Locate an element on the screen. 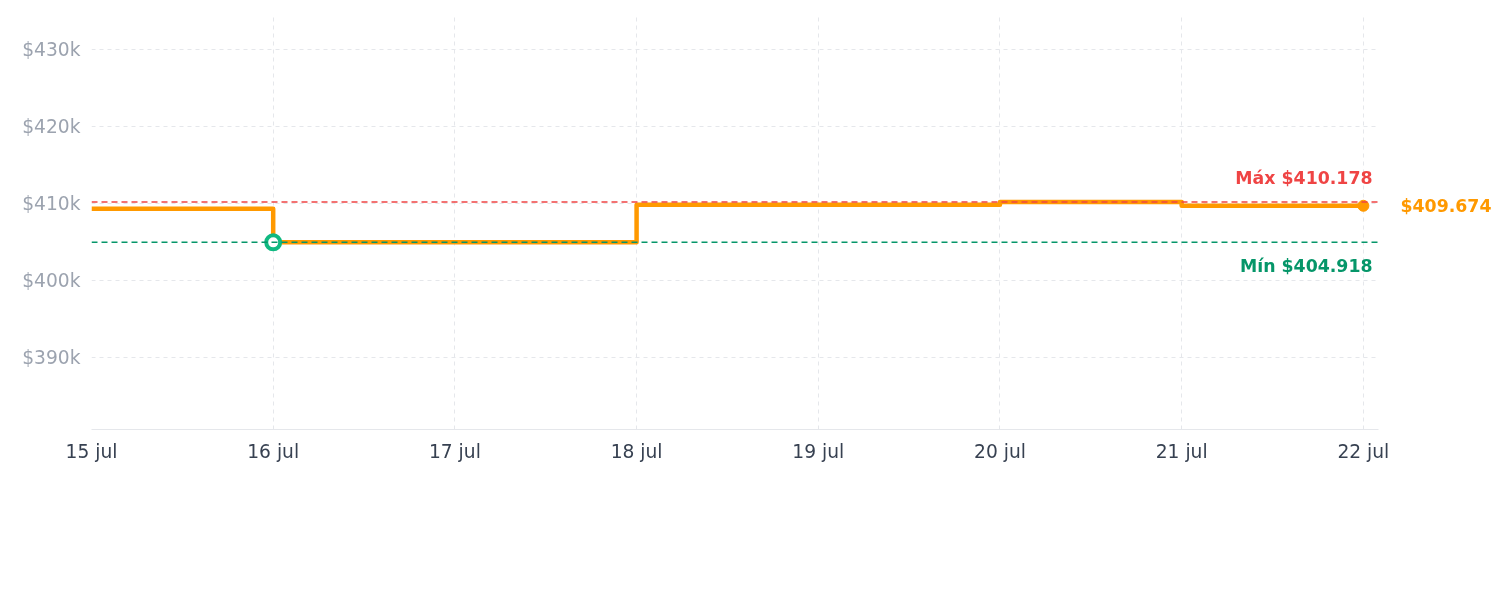 The image size is (1505, 607). y-tick-label: $390k is located at coordinates (51, 357).